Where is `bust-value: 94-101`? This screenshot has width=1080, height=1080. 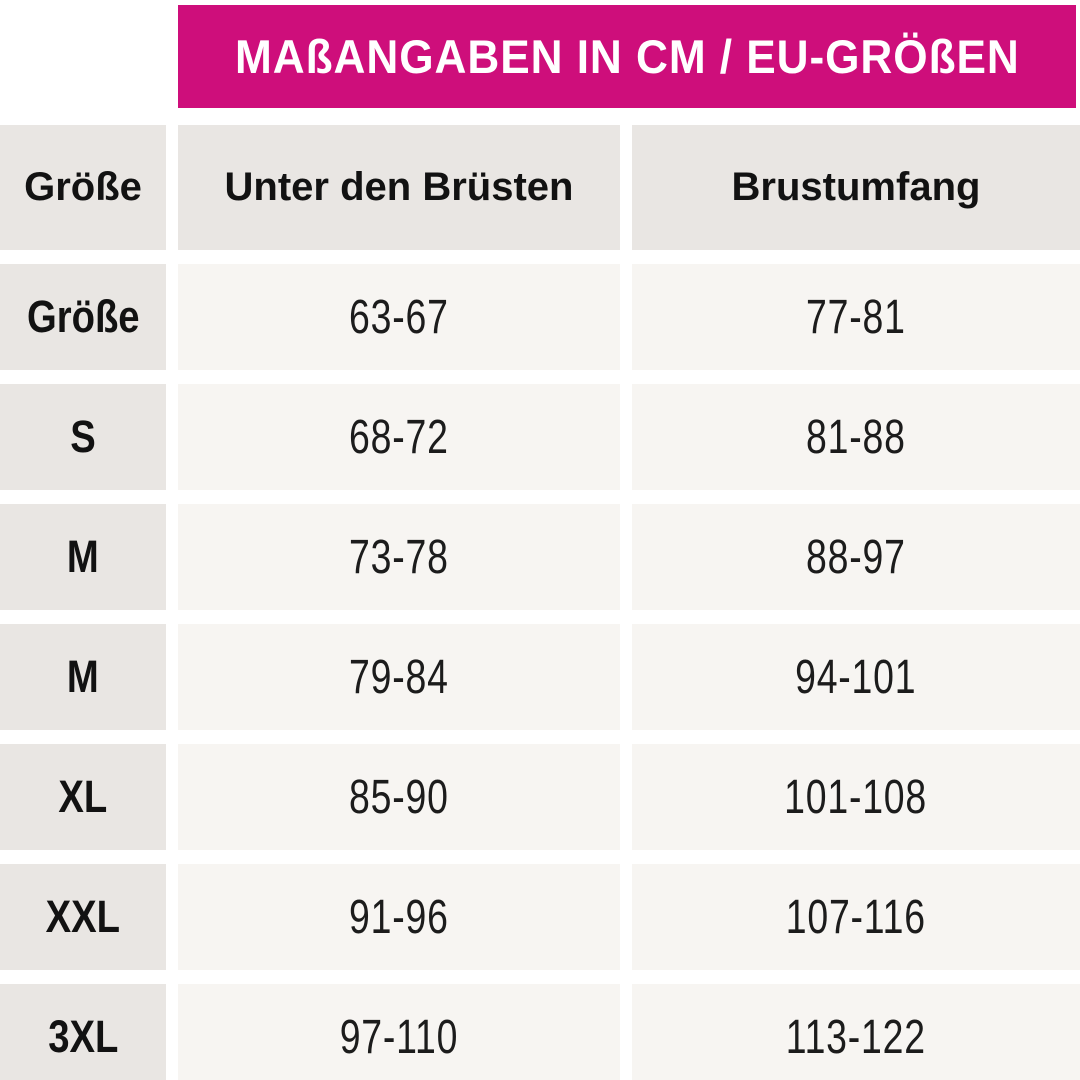 bust-value: 94-101 is located at coordinates (856, 677).